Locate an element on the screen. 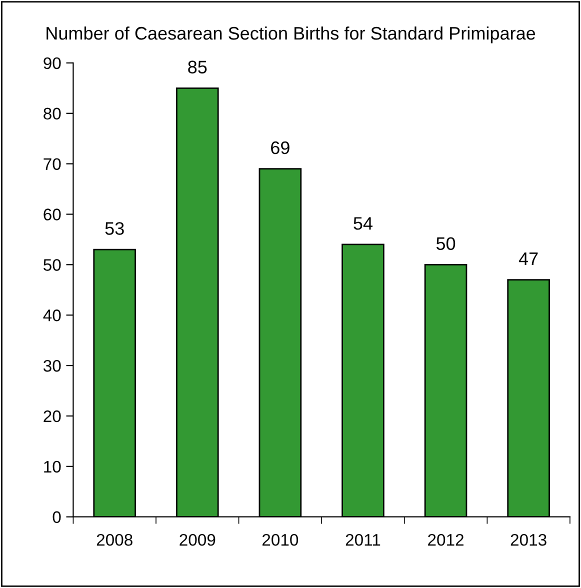 The height and width of the screenshot is (588, 581). y-tick-label: 10 is located at coordinates (52, 466).